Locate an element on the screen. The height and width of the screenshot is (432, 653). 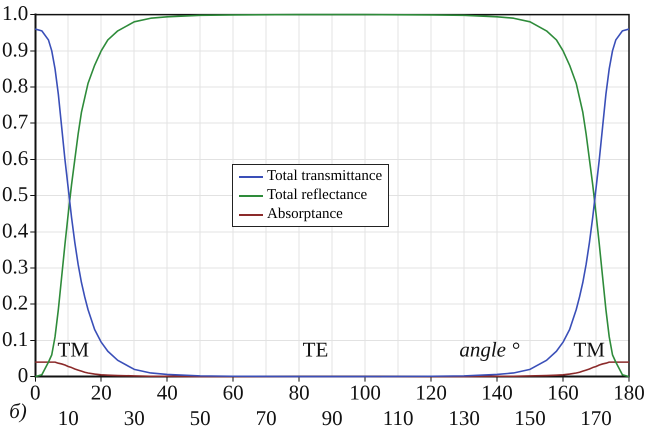
x-tick-label: 40 is located at coordinates (167, 392).